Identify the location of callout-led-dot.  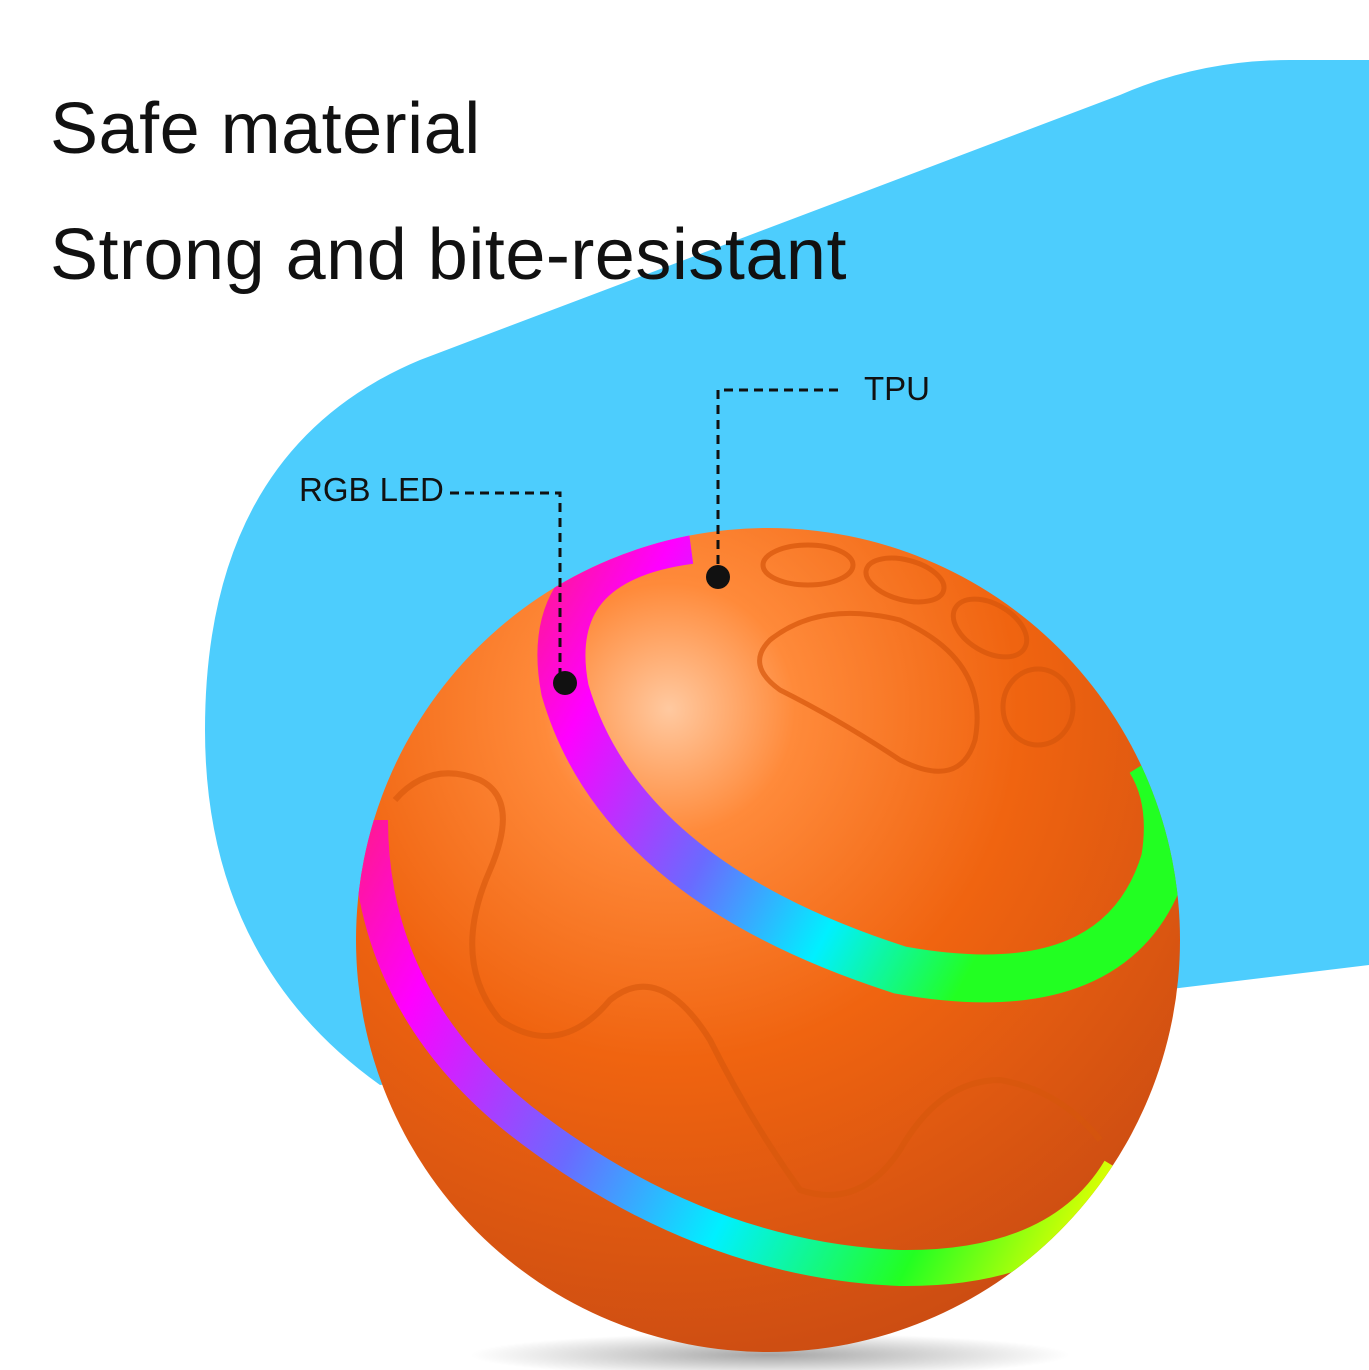
(565, 683).